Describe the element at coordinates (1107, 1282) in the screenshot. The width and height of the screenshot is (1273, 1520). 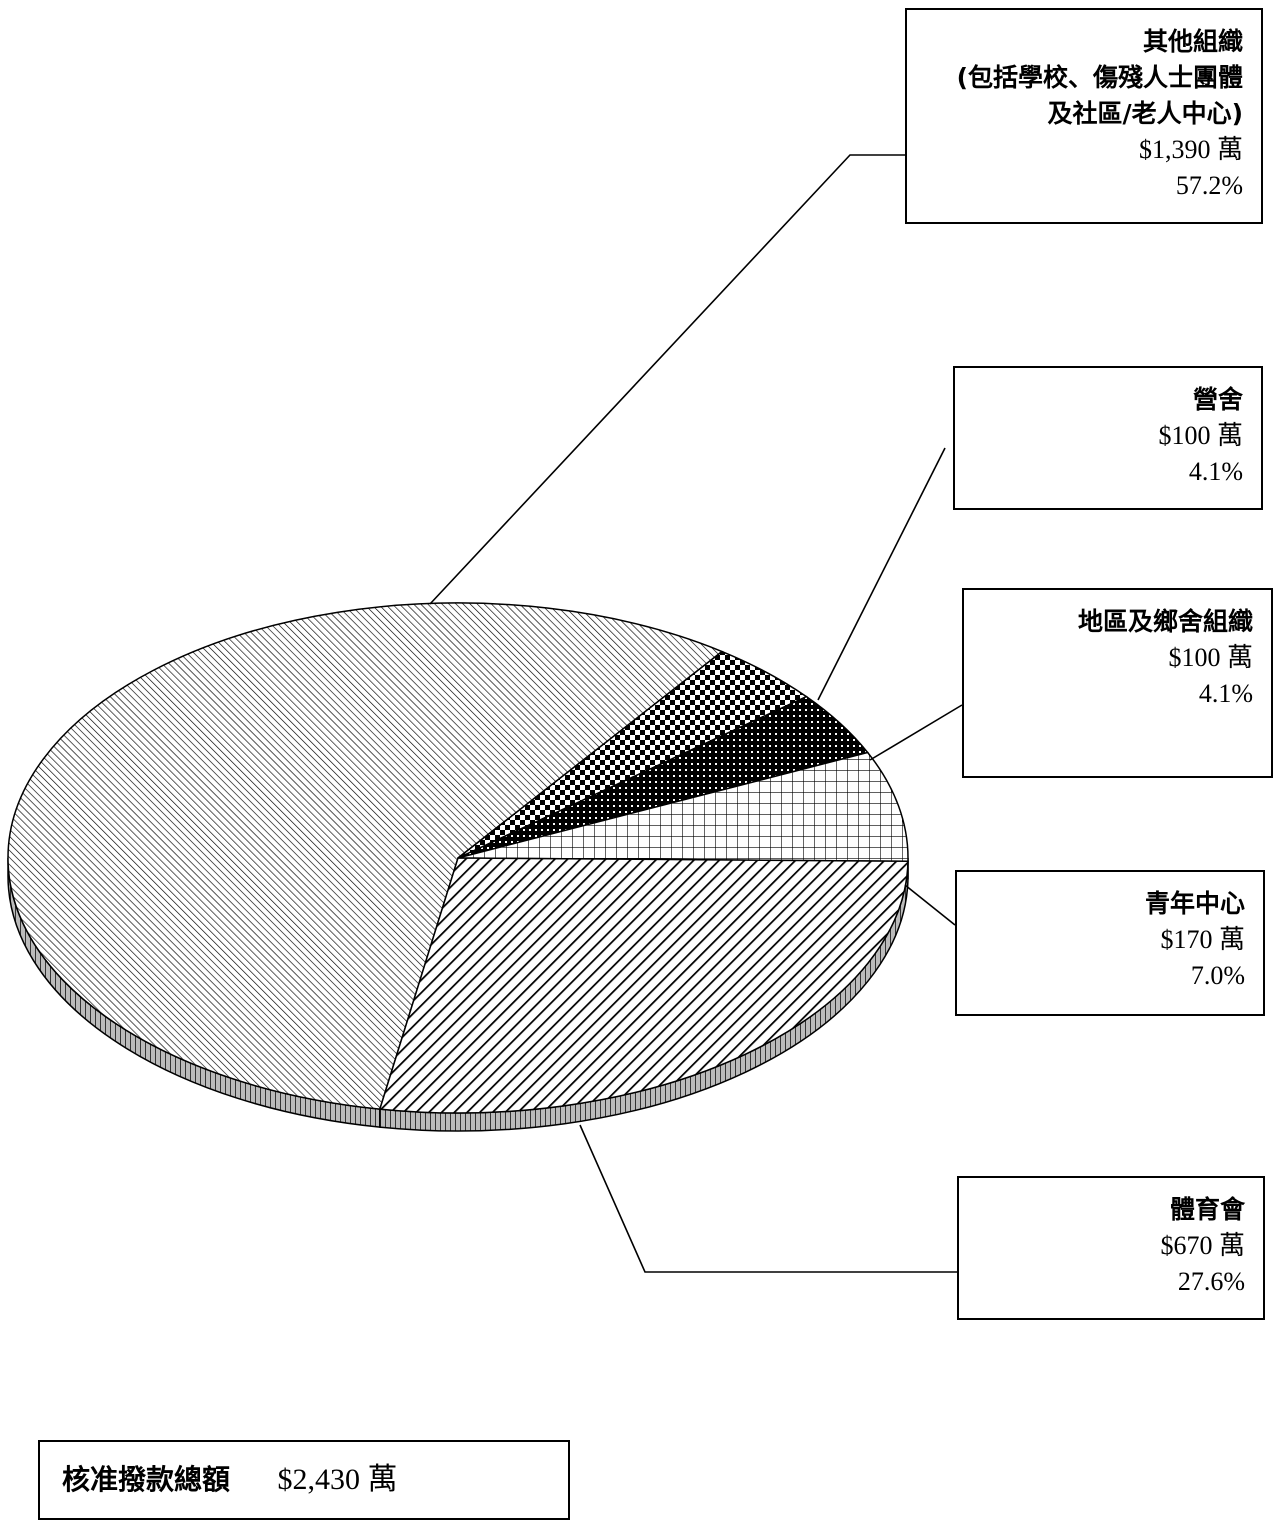
I see `slice-percent: 27.6%` at that location.